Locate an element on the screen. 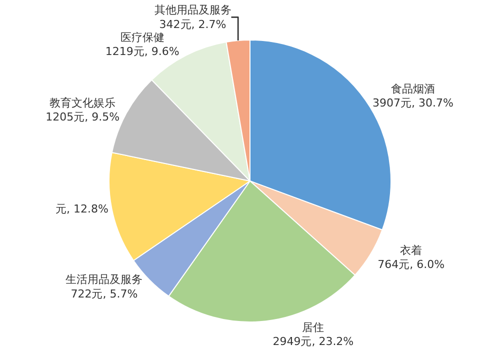 This screenshot has height=362, width=500. data-label: 3907元, 30.7% is located at coordinates (413, 103).